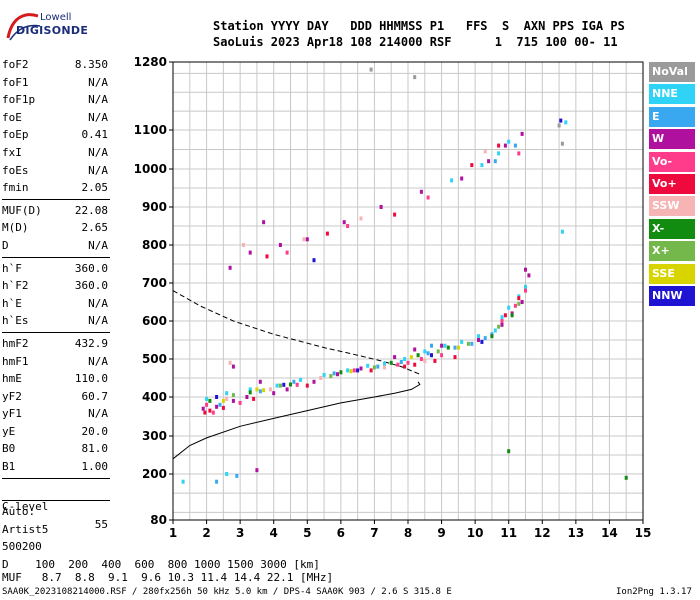 Image resolution: width=700 pixels, height=600 pixels. What do you see at coordinates (15, 188) in the screenshot?
I see `param-label: fmin` at bounding box center [15, 188].